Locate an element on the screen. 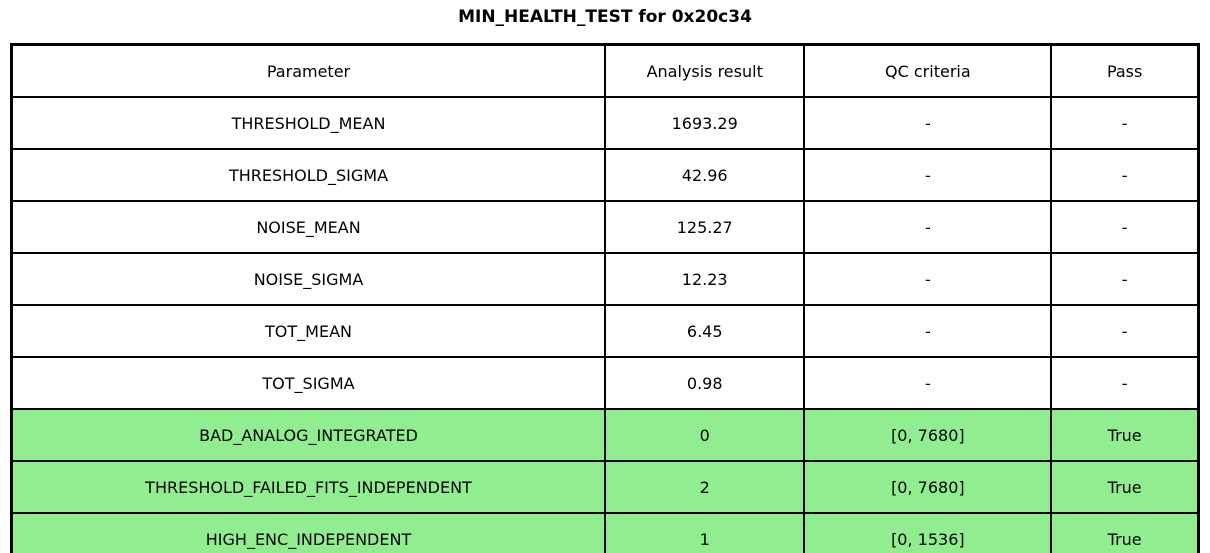  table-row: NOISE_SIGMA 12.23- - is located at coordinates (605, 279).